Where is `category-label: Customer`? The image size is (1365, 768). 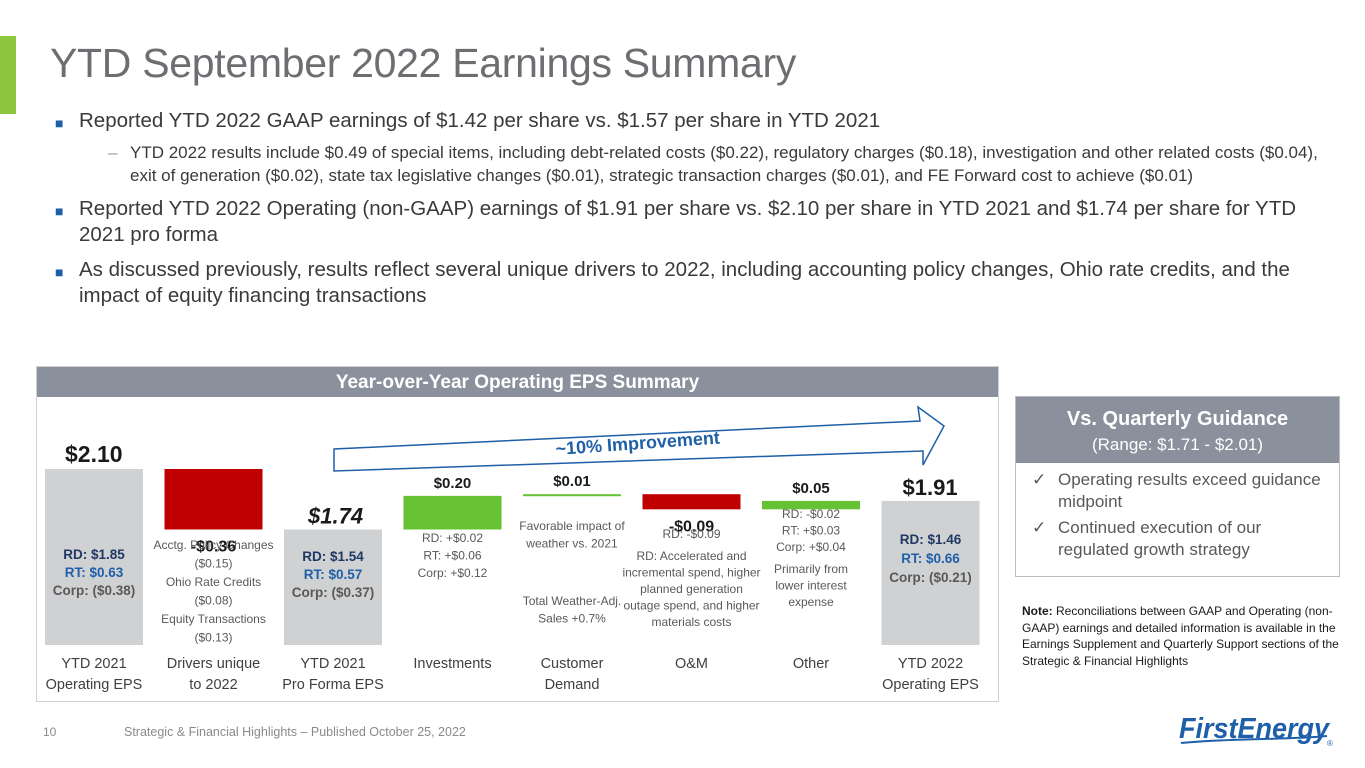 category-label: Customer is located at coordinates (572, 664).